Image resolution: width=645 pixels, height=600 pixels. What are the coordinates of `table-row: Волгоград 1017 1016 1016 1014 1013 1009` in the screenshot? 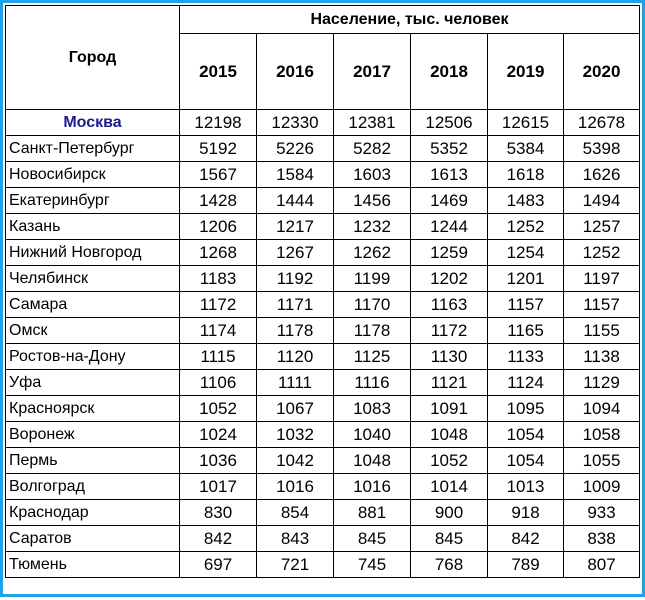 It's located at (322, 486).